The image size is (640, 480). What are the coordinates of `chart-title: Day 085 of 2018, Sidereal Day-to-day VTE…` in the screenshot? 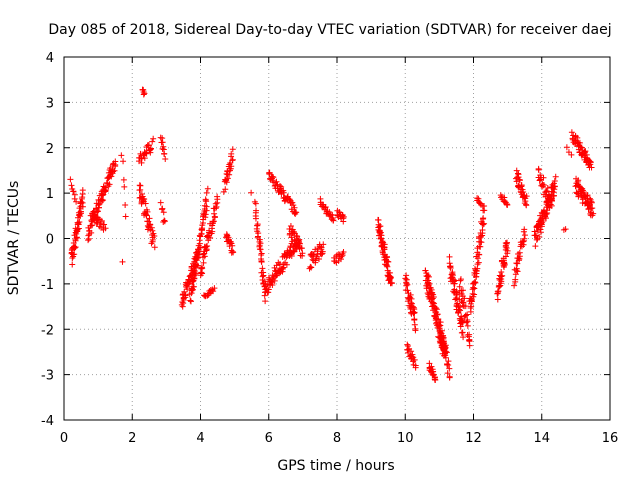 It's located at (329, 30).